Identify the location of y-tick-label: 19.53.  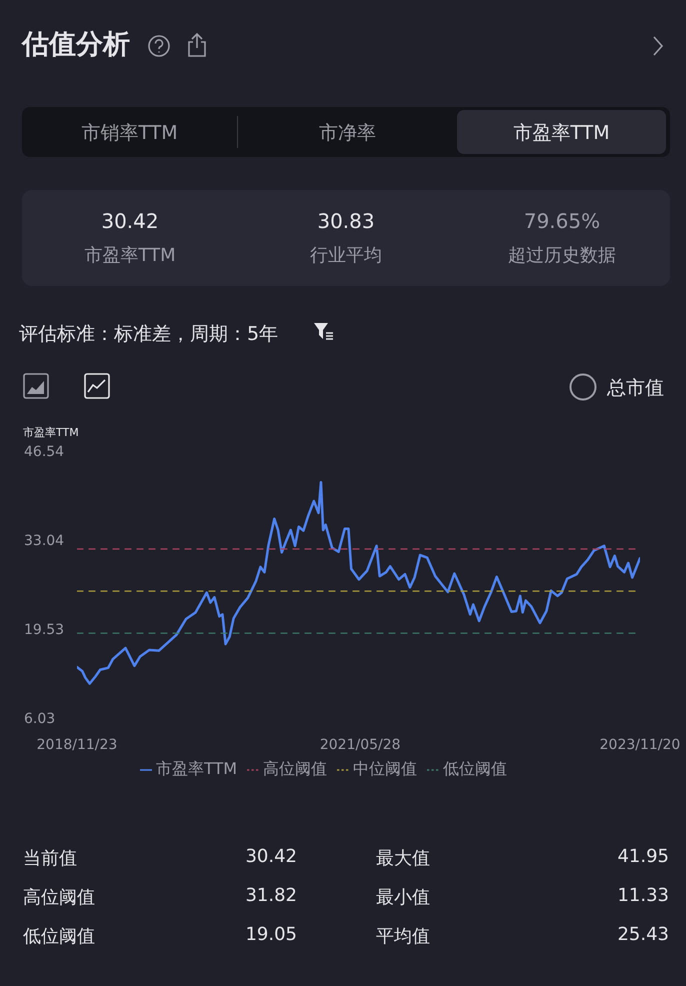
(44, 630).